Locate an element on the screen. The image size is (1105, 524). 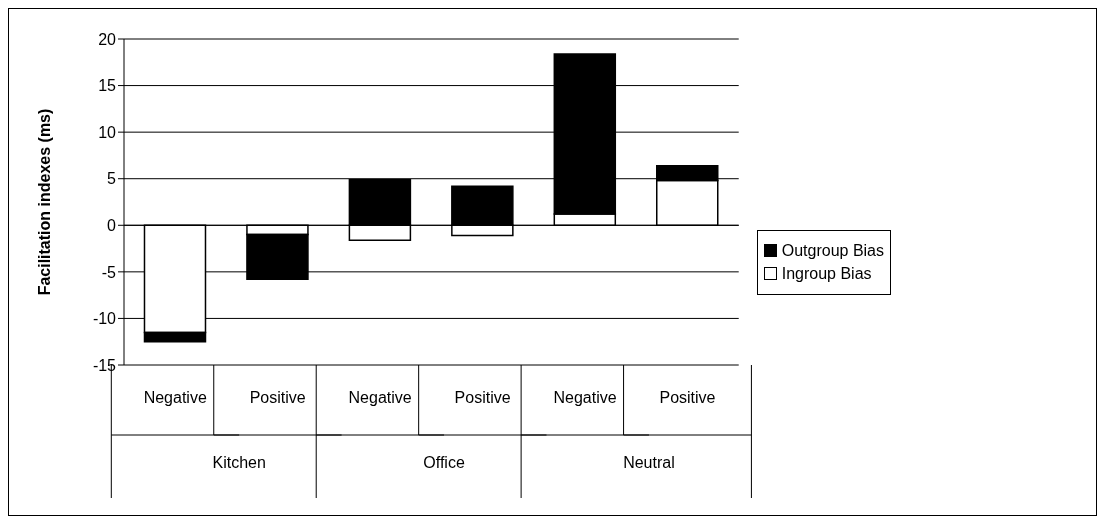
legend-label: Ingroup Bias is located at coordinates (826, 273).